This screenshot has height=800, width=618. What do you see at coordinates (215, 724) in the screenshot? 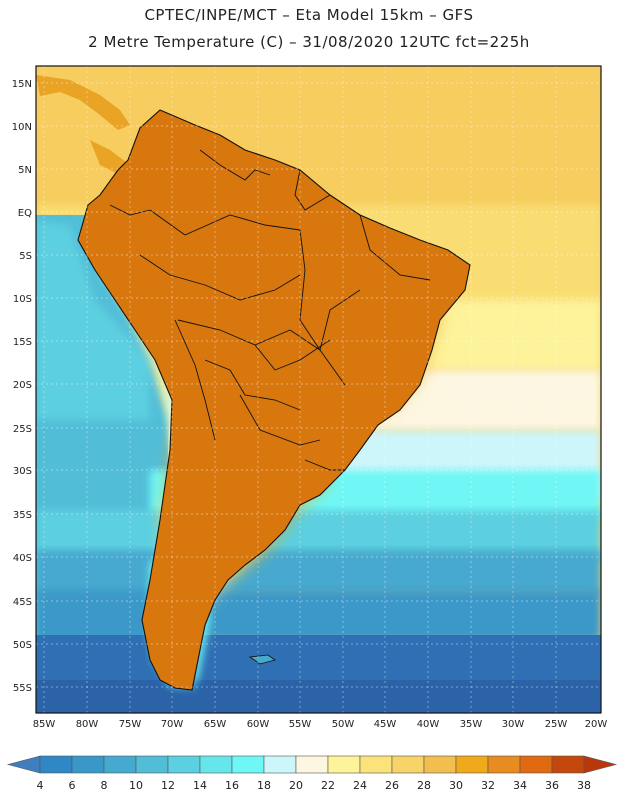
I see `lon-tick-label: 65W` at bounding box center [215, 724].